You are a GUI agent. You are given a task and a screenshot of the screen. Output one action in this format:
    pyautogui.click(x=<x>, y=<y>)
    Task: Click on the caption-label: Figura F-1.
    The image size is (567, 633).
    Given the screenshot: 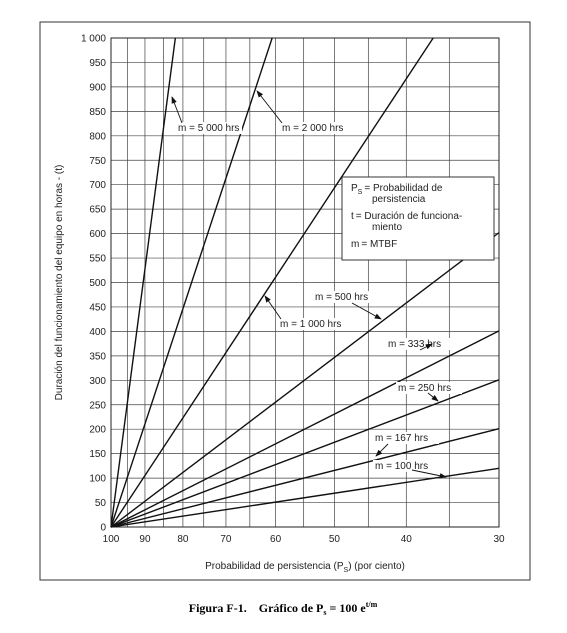 What is the action you would take?
    pyautogui.click(x=218, y=608)
    